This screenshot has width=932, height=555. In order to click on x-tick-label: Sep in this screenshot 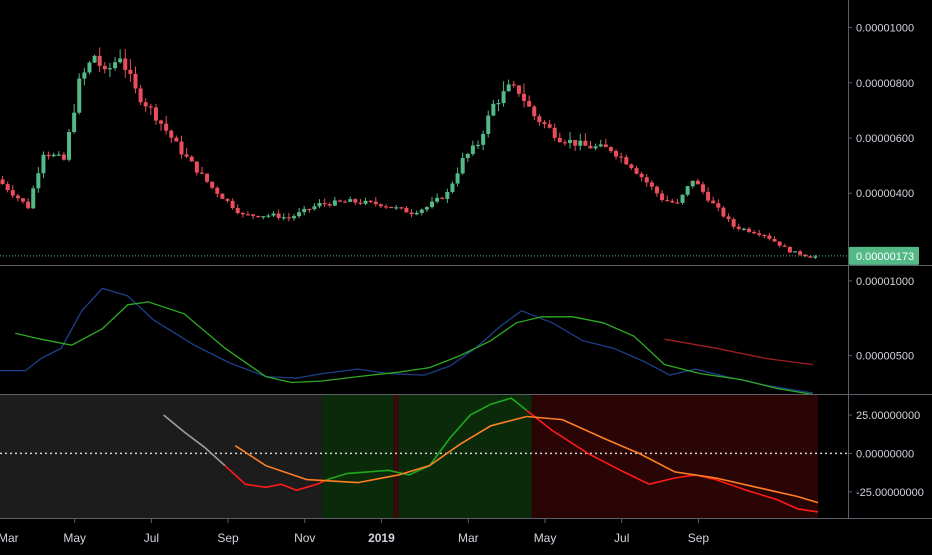, I will do `click(699, 538)`.